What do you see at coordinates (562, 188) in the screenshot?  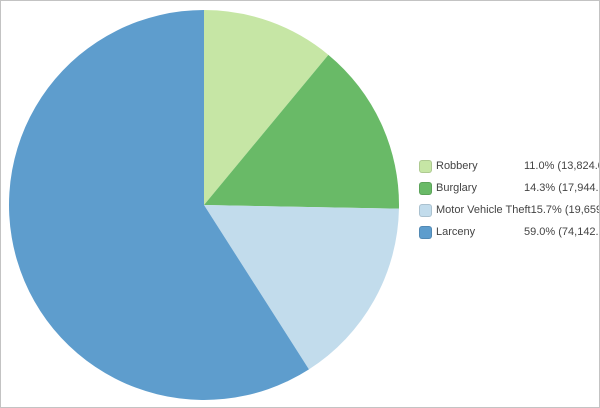 I see `legend-value: 14.3% (17,944.0)` at bounding box center [562, 188].